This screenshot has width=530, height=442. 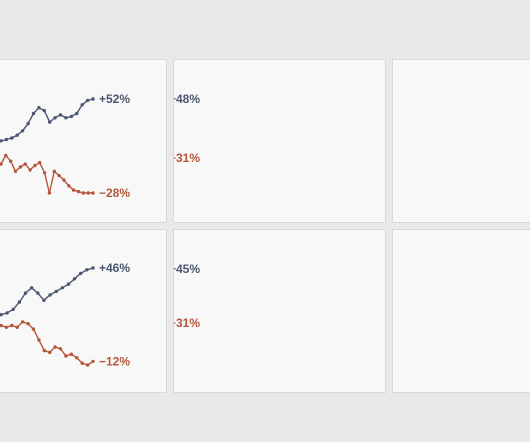 I want to click on chart-panel-2: +48% −31%, so click(x=279, y=141).